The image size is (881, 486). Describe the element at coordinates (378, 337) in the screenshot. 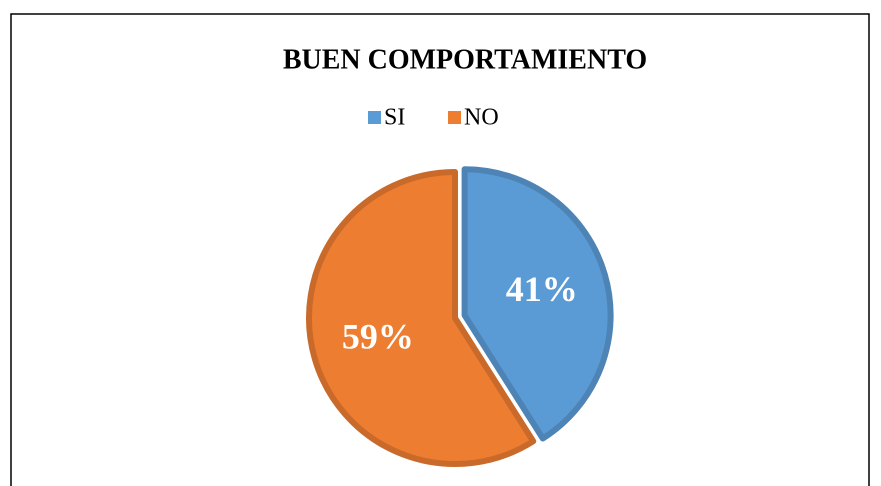

I see `data-label: 59%` at that location.